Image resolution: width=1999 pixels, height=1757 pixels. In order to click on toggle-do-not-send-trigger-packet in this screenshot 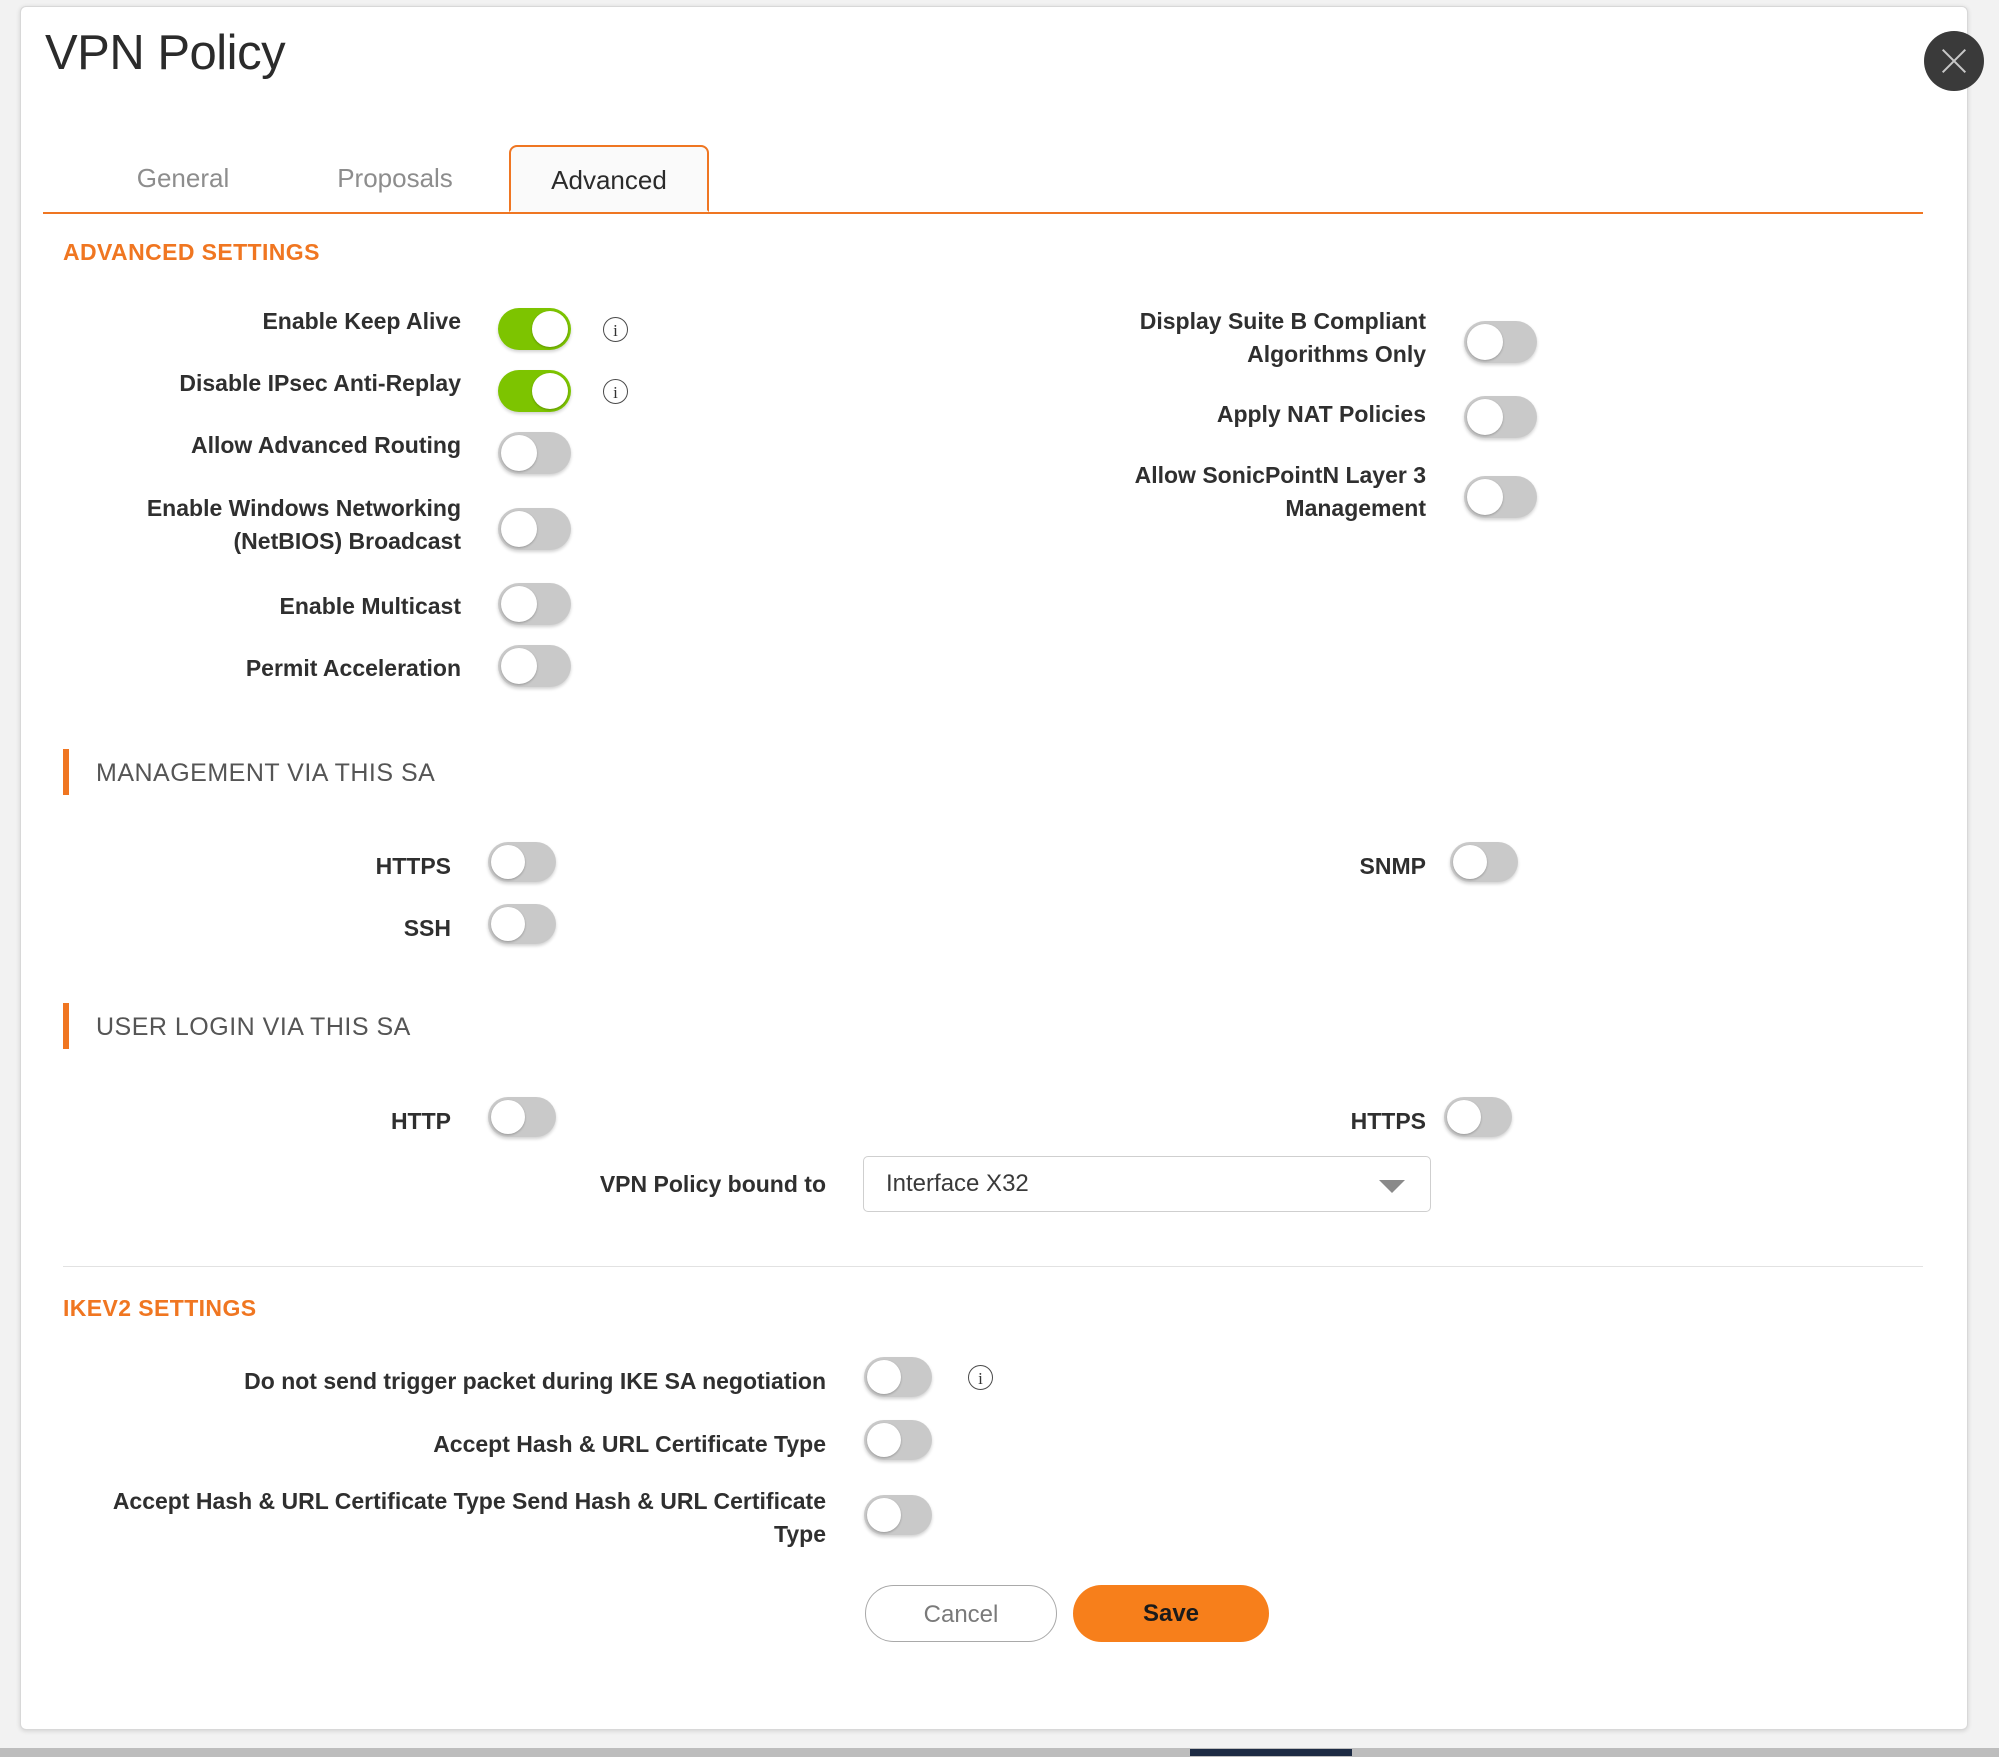, I will do `click(898, 1377)`.